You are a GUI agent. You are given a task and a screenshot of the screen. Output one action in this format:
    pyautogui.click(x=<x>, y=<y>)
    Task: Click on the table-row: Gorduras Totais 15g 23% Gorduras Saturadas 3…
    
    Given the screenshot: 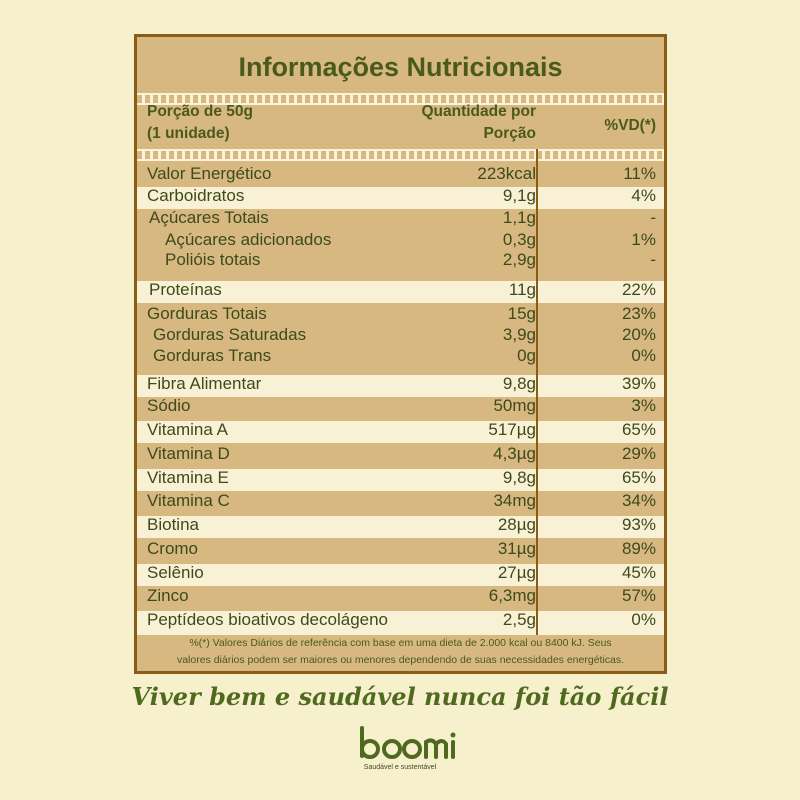 What is the action you would take?
    pyautogui.click(x=400, y=336)
    